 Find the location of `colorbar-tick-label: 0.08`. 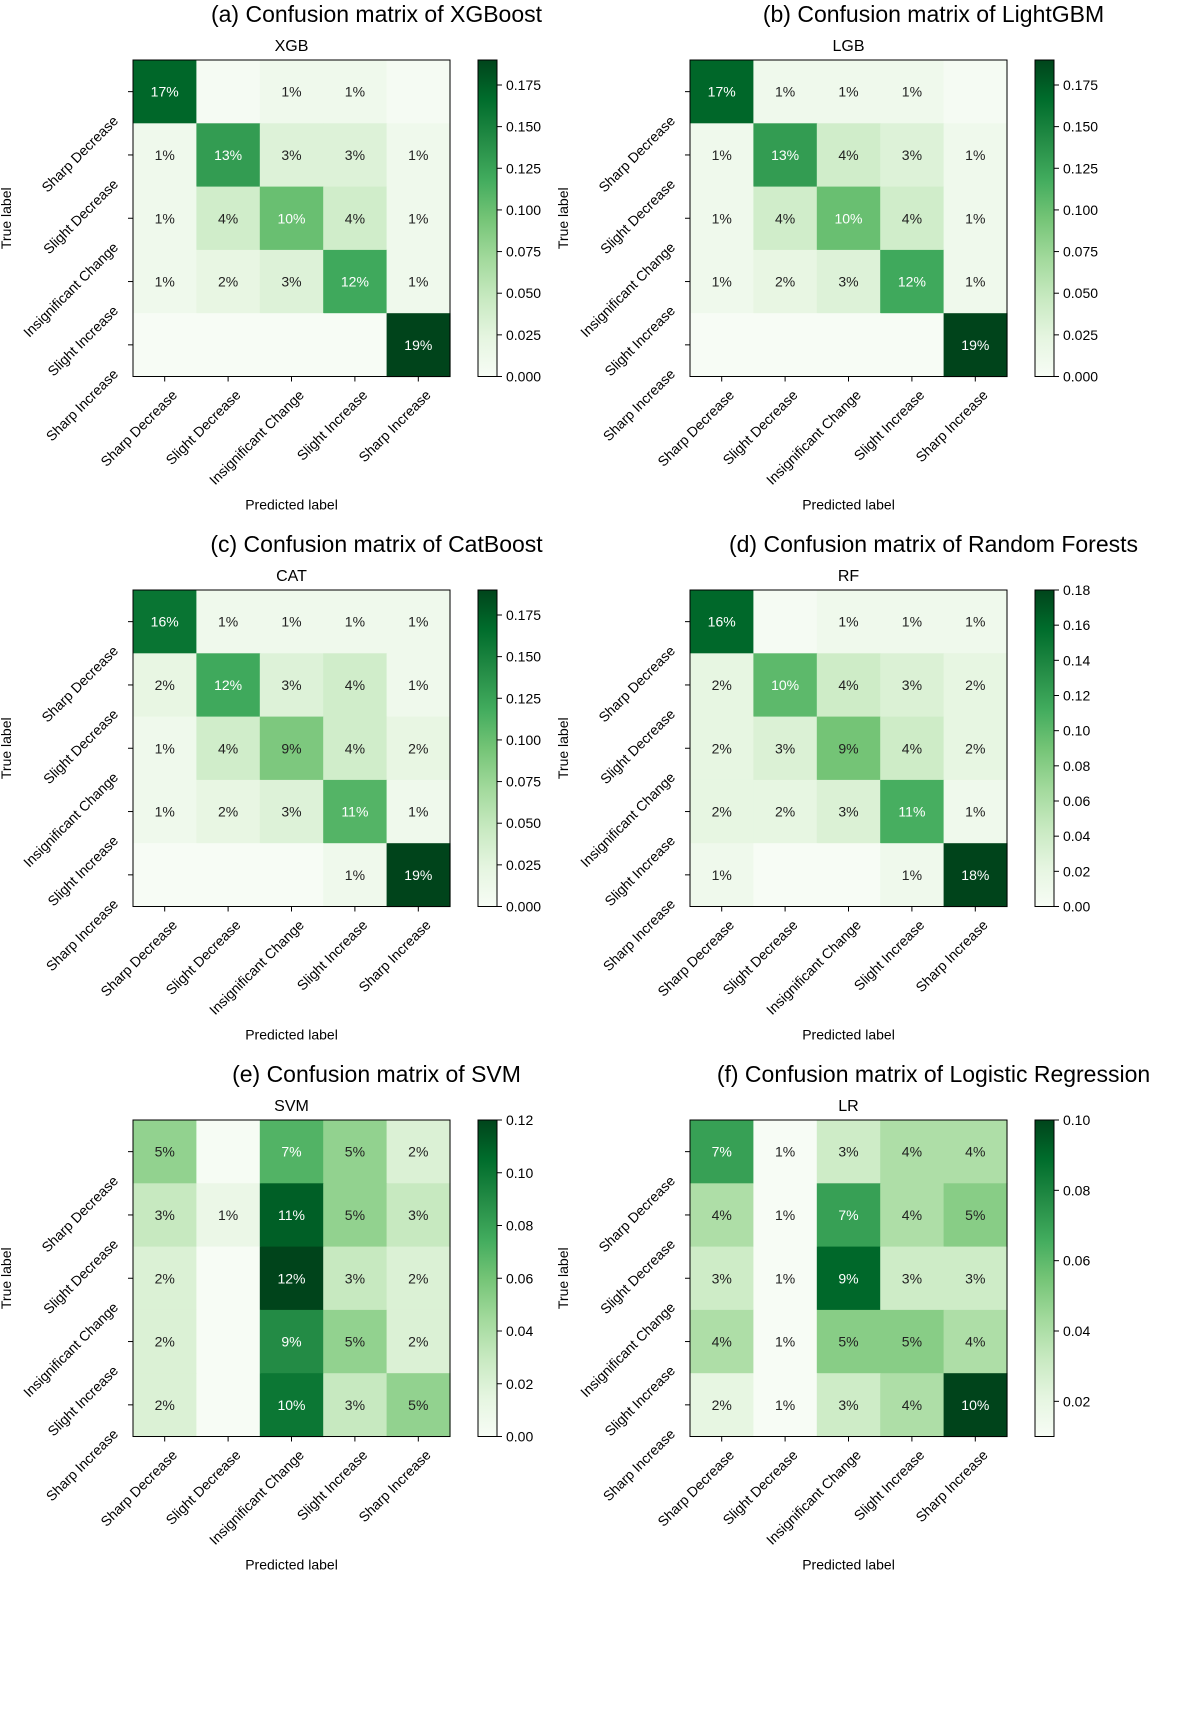

colorbar-tick-label: 0.08 is located at coordinates (519, 1226).